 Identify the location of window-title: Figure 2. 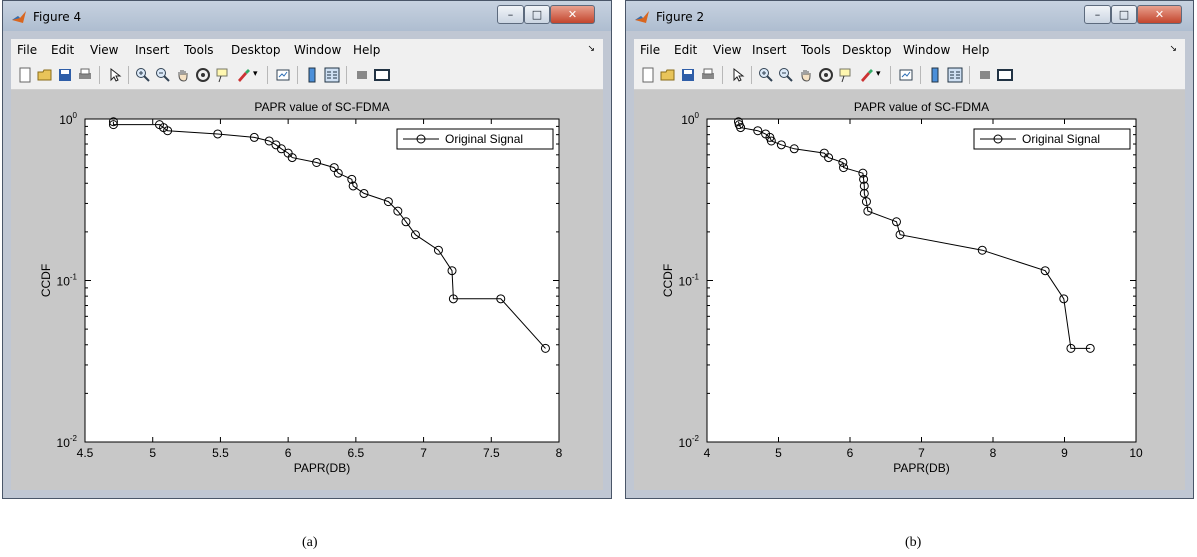
(680, 17).